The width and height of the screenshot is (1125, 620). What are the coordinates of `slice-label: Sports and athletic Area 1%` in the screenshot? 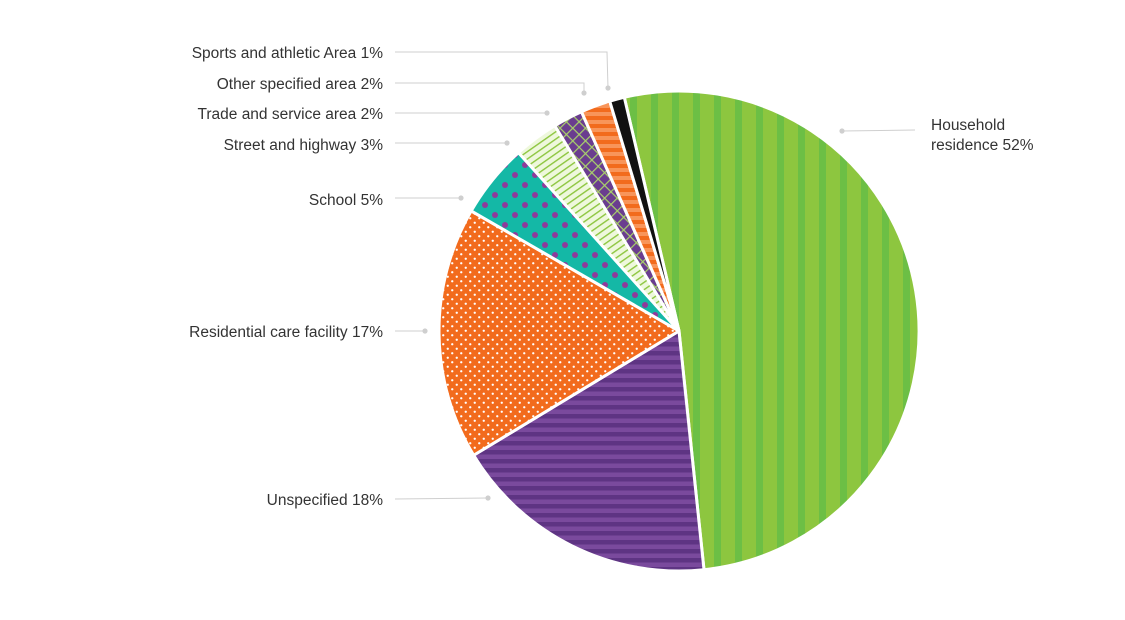 It's located at (288, 53).